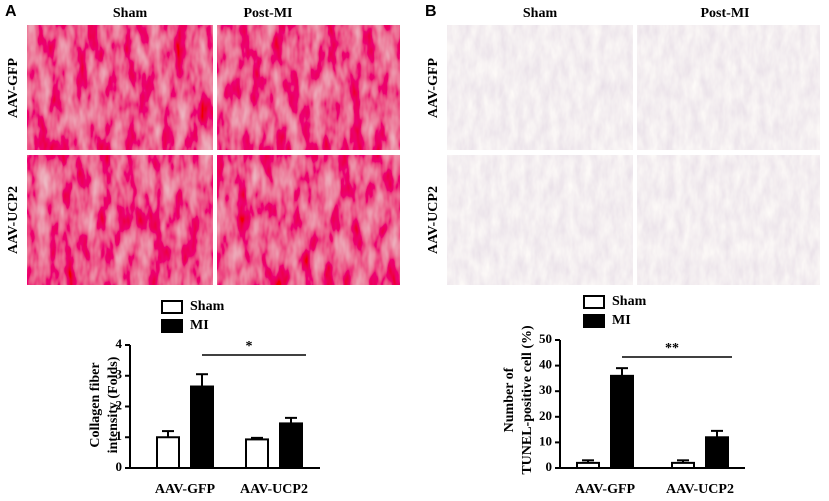 This screenshot has width=829, height=501. Describe the element at coordinates (119, 404) in the screenshot. I see `y-tick-label: 2` at that location.